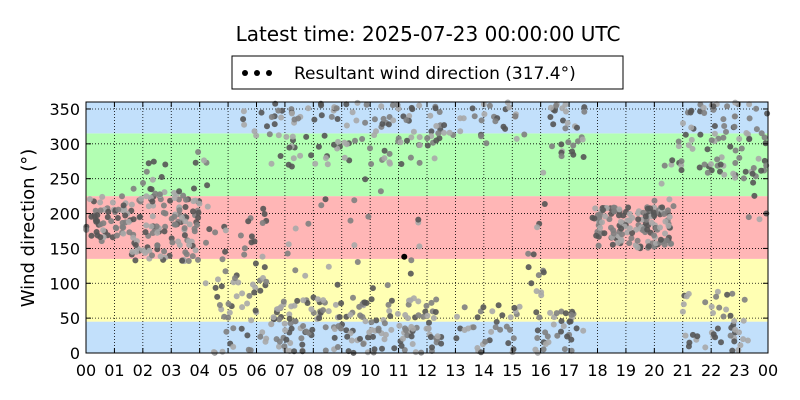 Image resolution: width=800 pixels, height=400 pixels. Describe the element at coordinates (171, 370) in the screenshot. I see `x-tick-label: 03` at that location.